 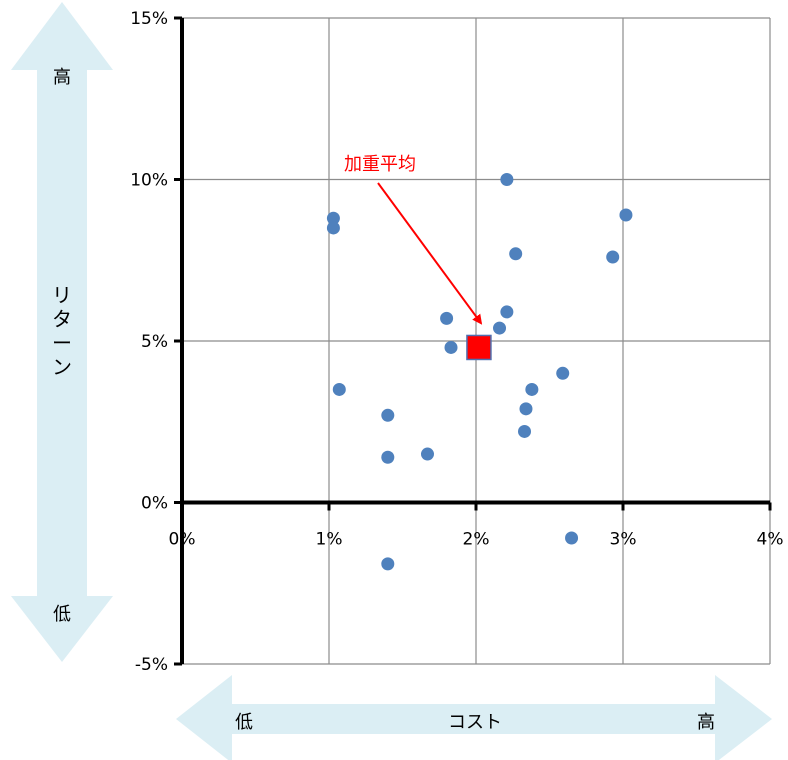 What do you see at coordinates (244, 722) in the screenshot?
I see `cost-low-label: 低` at bounding box center [244, 722].